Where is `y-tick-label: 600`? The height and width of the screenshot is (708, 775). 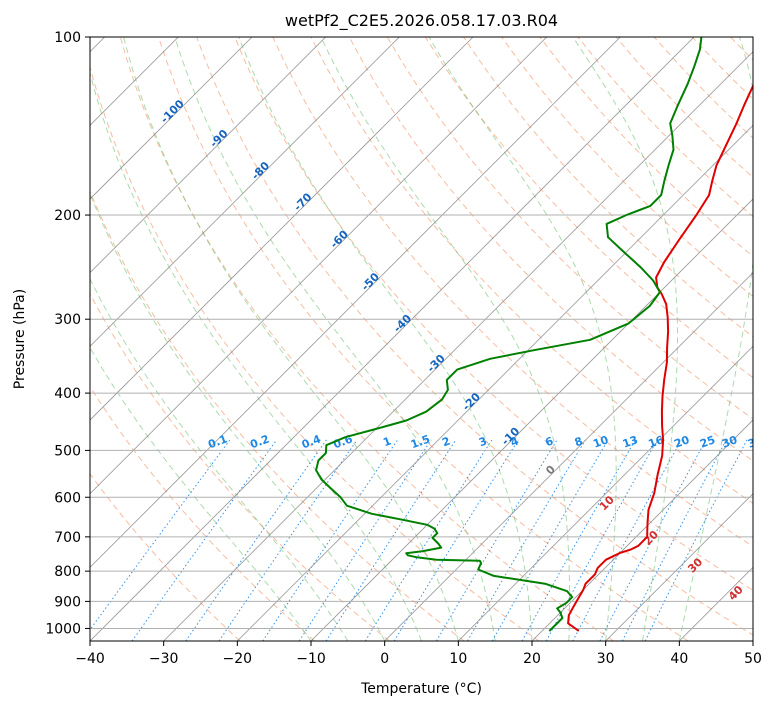 y-tick-label: 600 is located at coordinates (67, 498).